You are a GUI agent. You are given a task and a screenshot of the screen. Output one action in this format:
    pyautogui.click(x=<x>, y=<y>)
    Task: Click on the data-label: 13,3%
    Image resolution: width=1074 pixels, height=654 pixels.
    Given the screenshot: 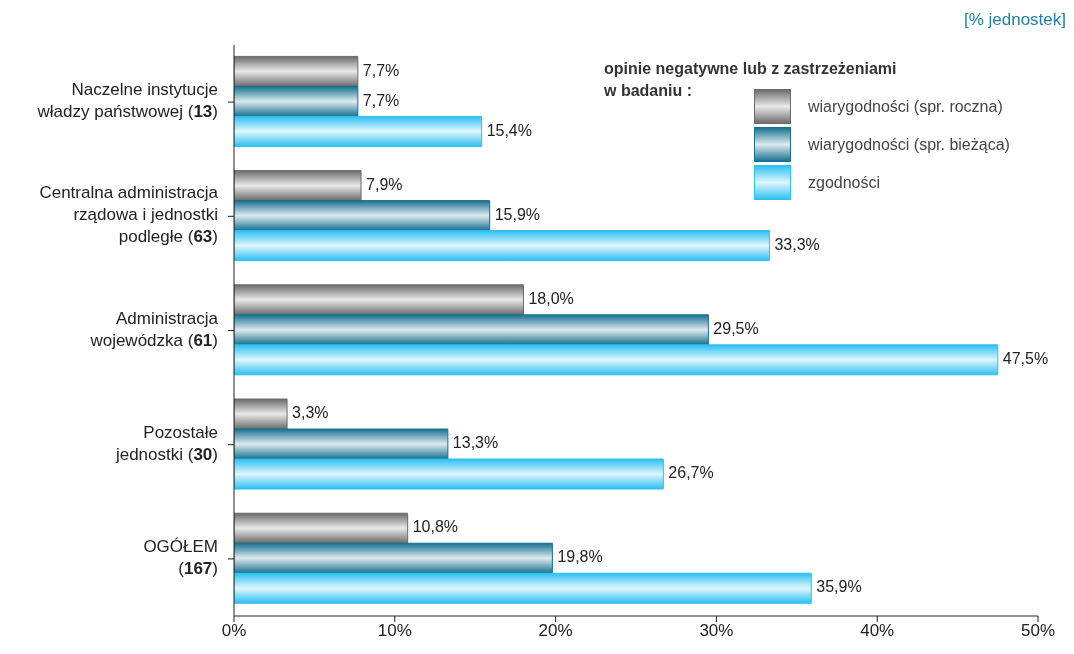 What is the action you would take?
    pyautogui.click(x=475, y=443)
    